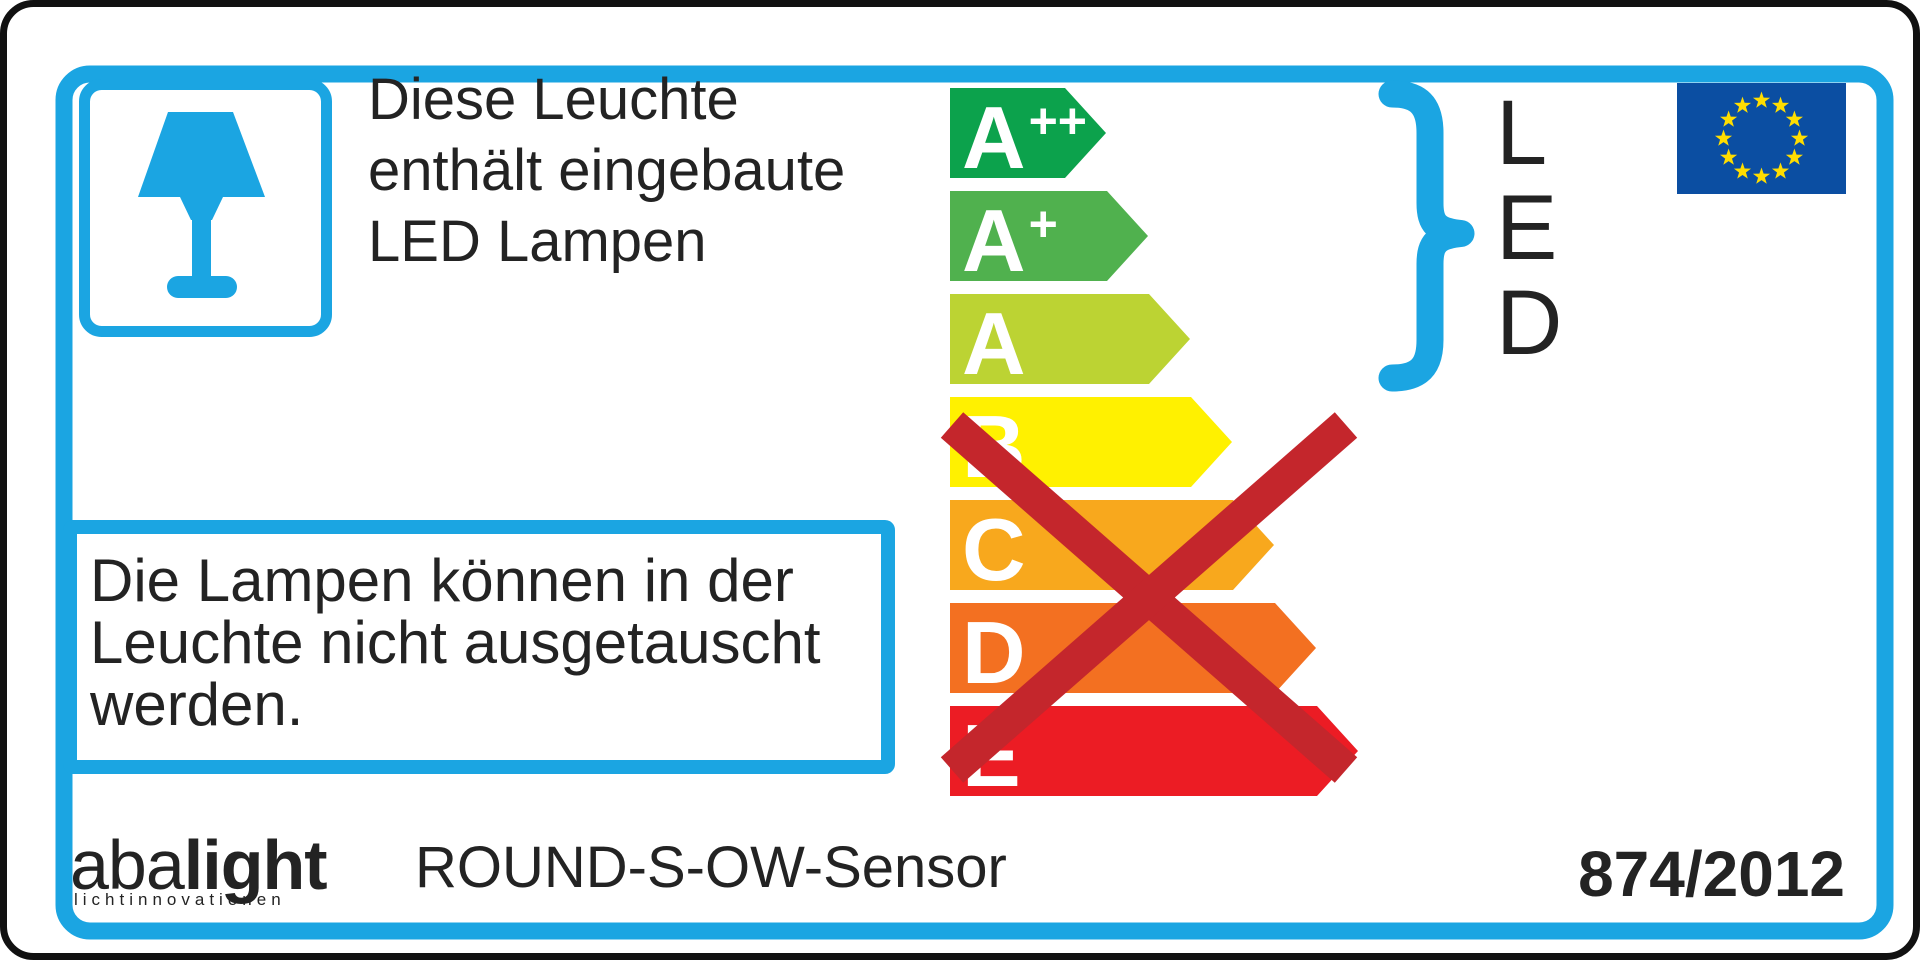  What do you see at coordinates (1149, 597) in the screenshot?
I see `red-cross-mark` at bounding box center [1149, 597].